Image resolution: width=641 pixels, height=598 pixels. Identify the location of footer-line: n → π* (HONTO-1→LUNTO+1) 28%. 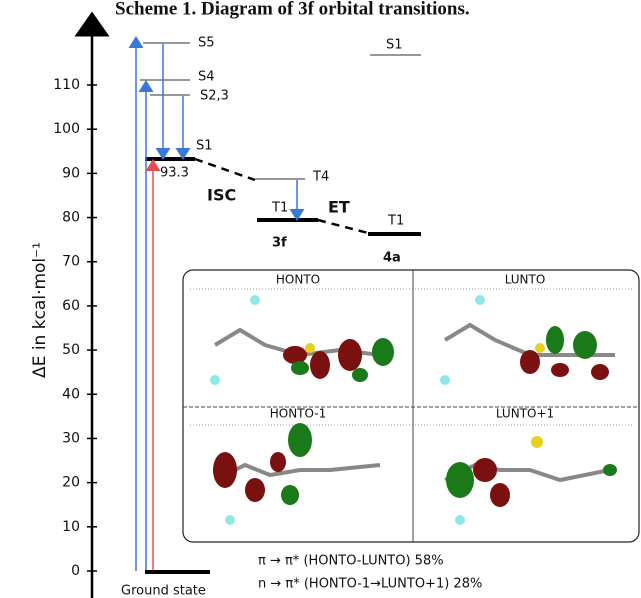
(370, 584).